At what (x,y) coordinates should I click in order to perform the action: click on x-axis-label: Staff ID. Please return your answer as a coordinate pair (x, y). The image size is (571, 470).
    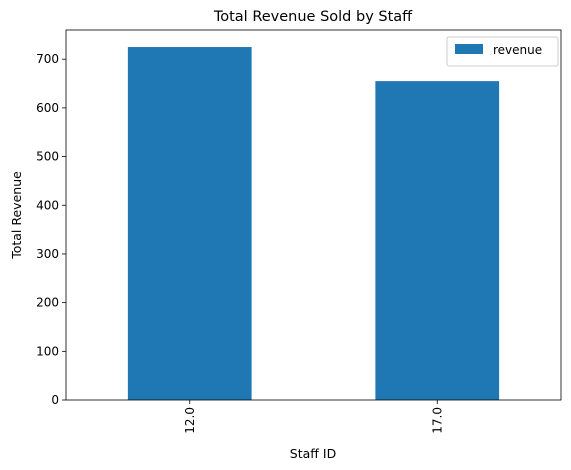
    Looking at the image, I should click on (313, 453).